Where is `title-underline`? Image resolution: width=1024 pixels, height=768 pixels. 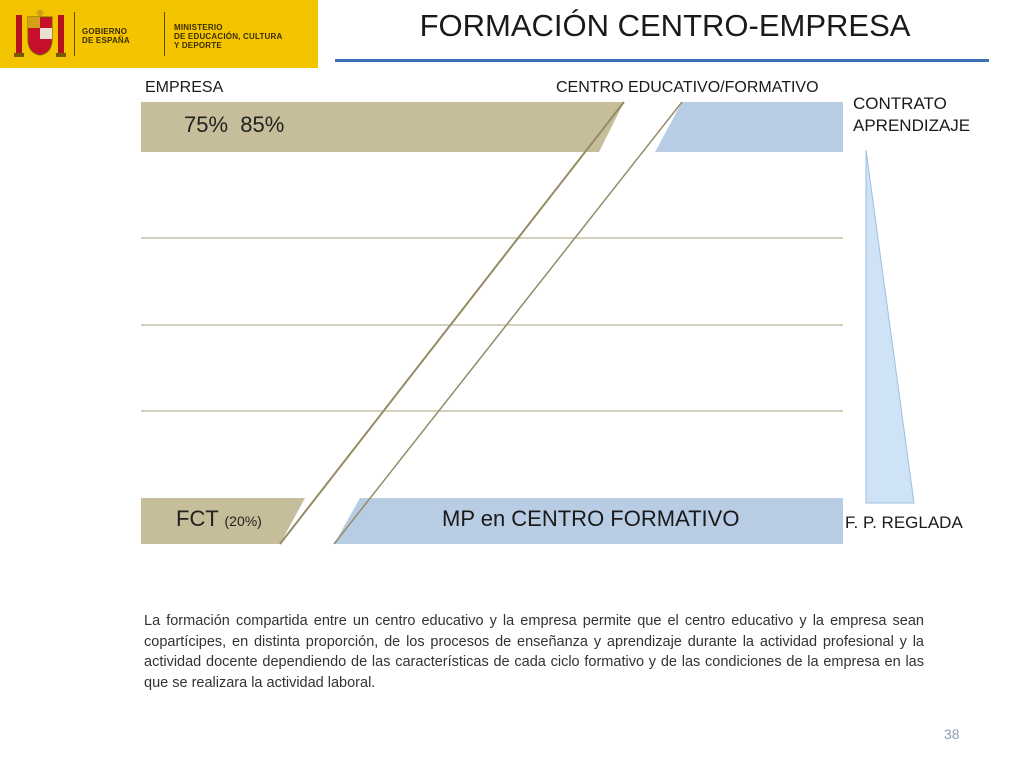 title-underline is located at coordinates (662, 60).